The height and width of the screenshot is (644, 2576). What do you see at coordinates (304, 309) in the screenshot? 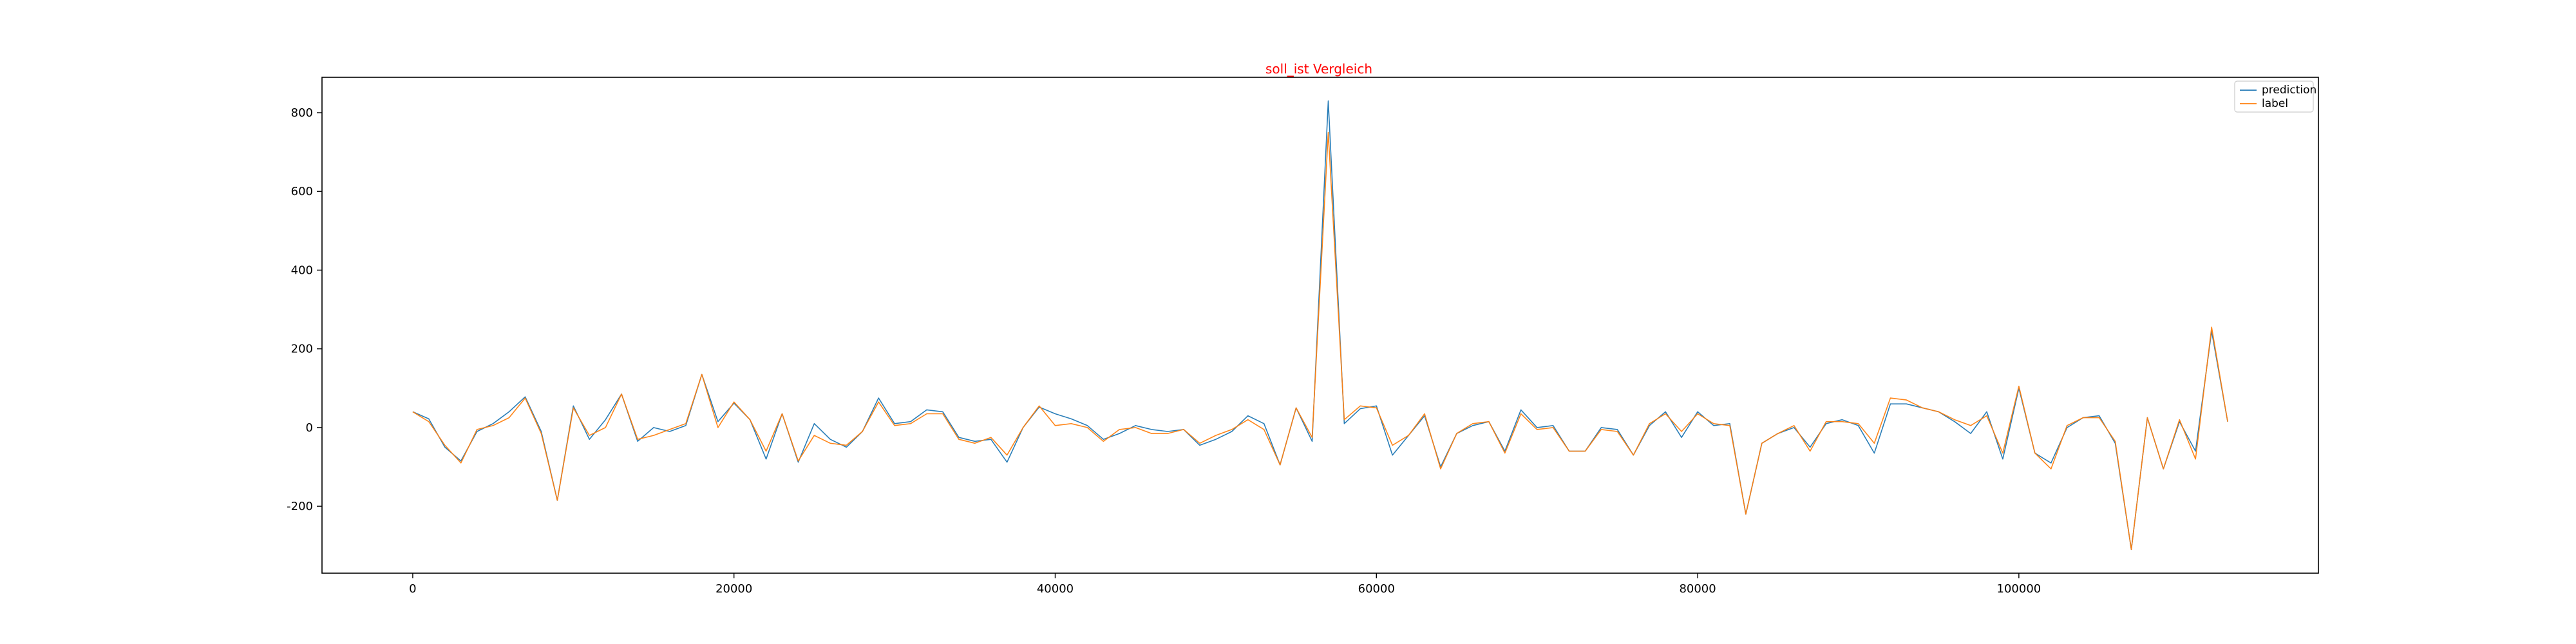
I see `y-axis: -200 0 200 400 600 800` at bounding box center [304, 309].